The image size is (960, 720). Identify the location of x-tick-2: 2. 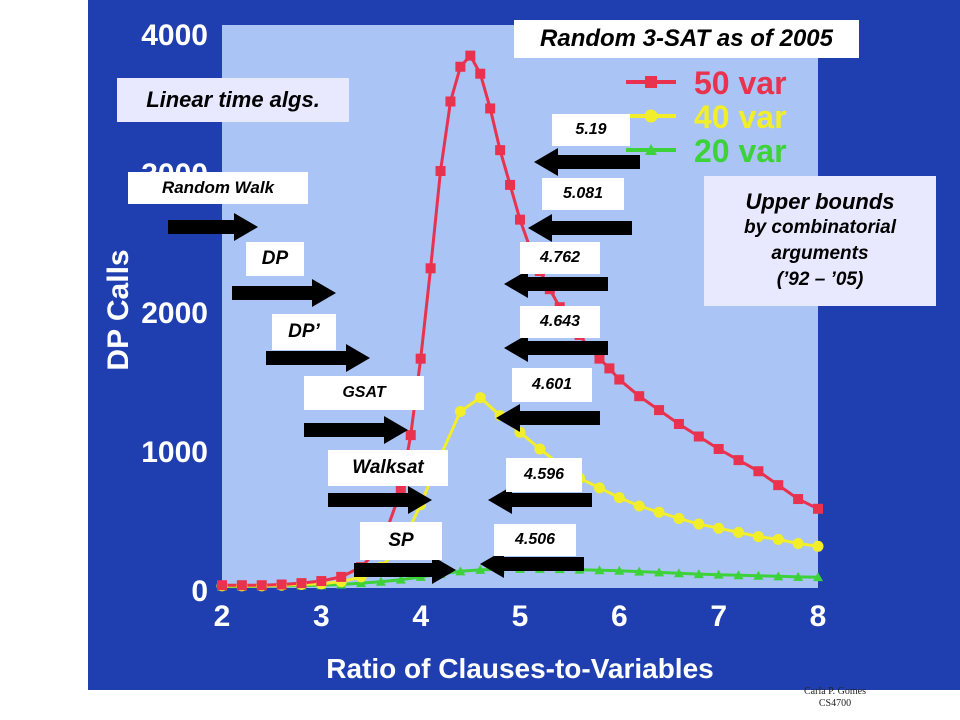
(222, 616).